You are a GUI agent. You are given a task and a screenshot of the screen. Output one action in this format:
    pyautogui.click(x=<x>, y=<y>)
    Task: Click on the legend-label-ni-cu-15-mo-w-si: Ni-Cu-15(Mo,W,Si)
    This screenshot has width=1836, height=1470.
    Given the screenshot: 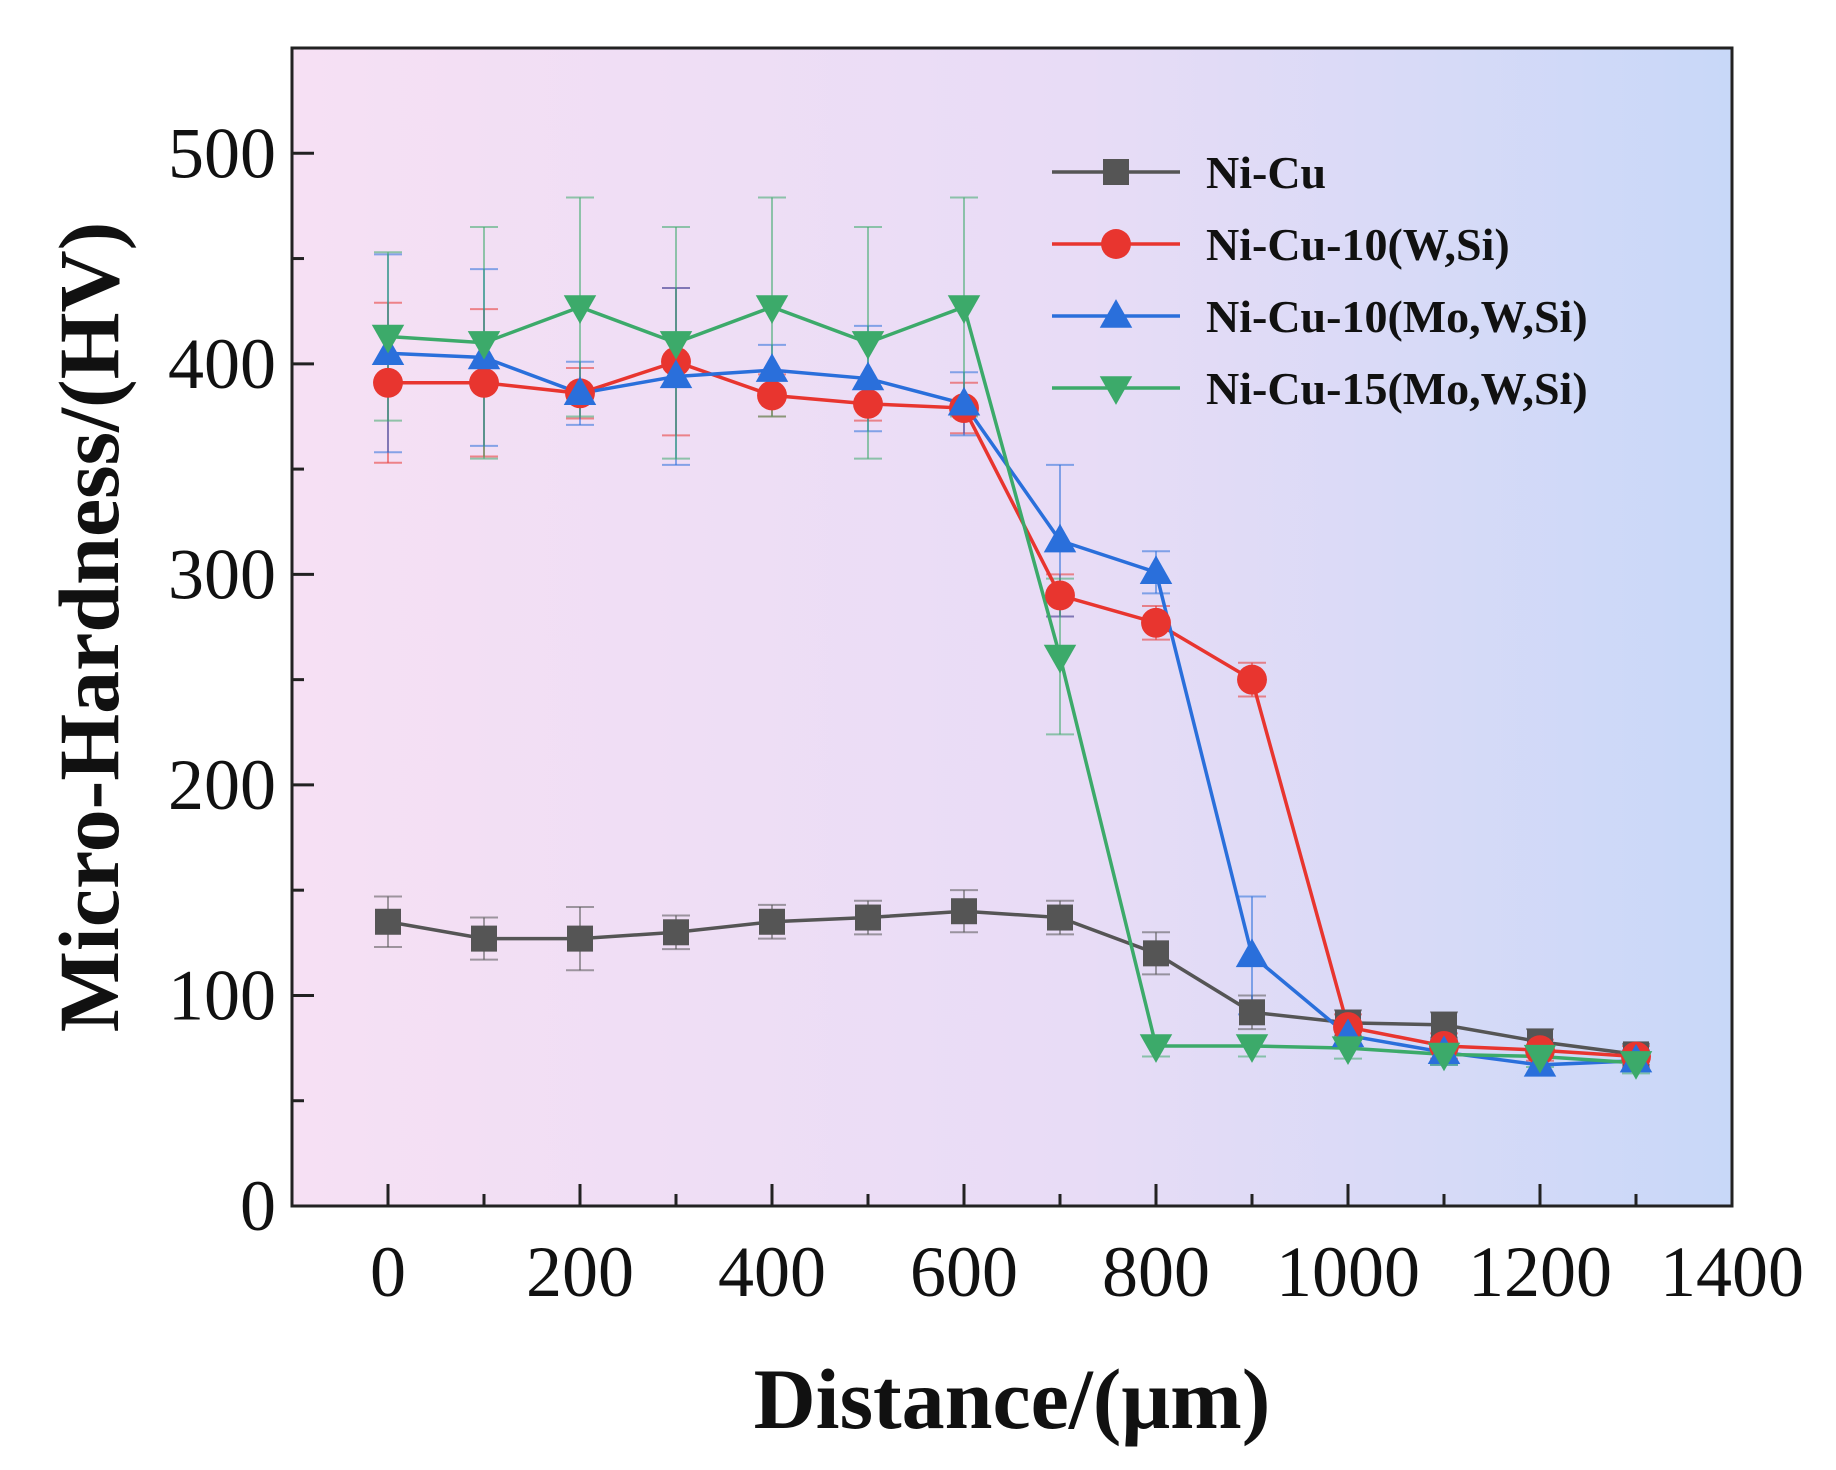 What is the action you would take?
    pyautogui.click(x=1397, y=388)
    